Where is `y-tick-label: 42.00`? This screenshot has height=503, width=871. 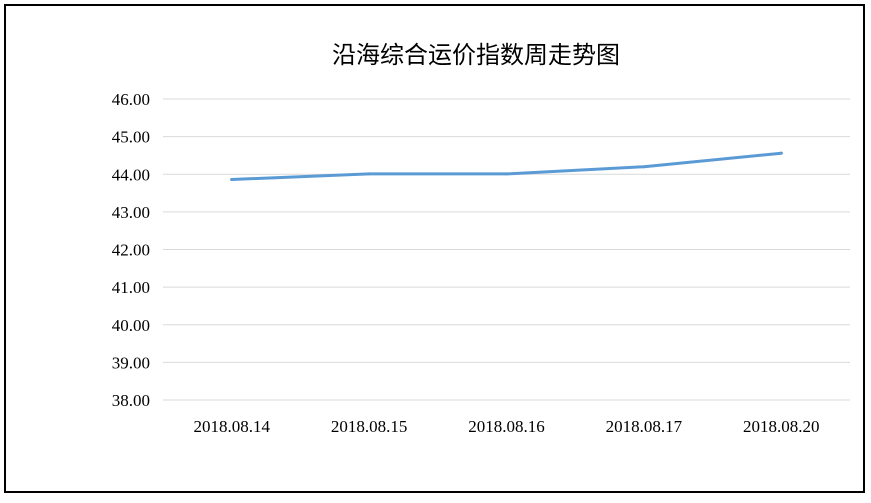 y-tick-label: 42.00 is located at coordinates (131, 250).